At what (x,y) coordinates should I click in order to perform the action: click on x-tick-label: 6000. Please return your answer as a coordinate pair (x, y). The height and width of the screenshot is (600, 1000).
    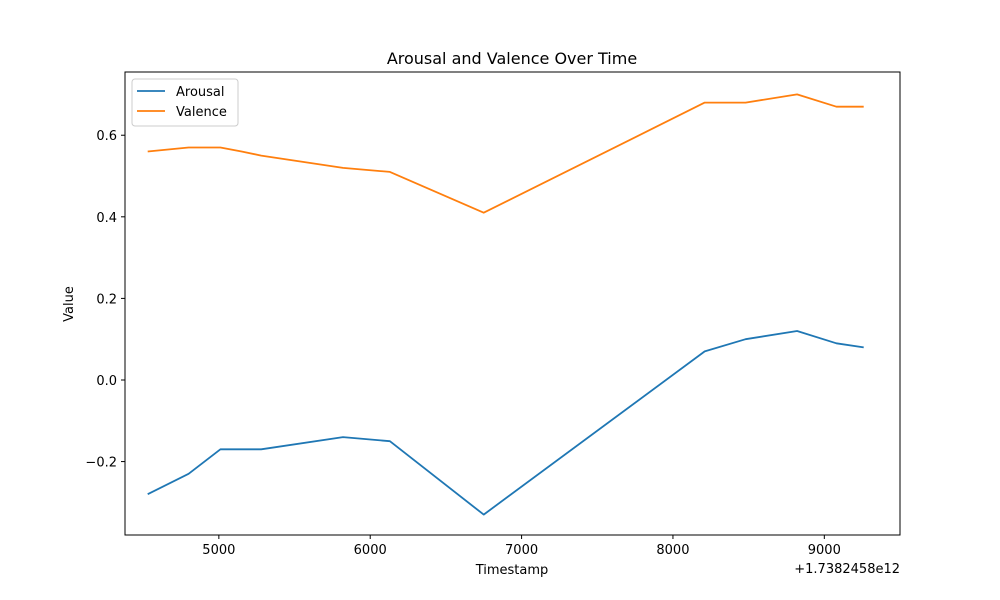
    Looking at the image, I should click on (370, 550).